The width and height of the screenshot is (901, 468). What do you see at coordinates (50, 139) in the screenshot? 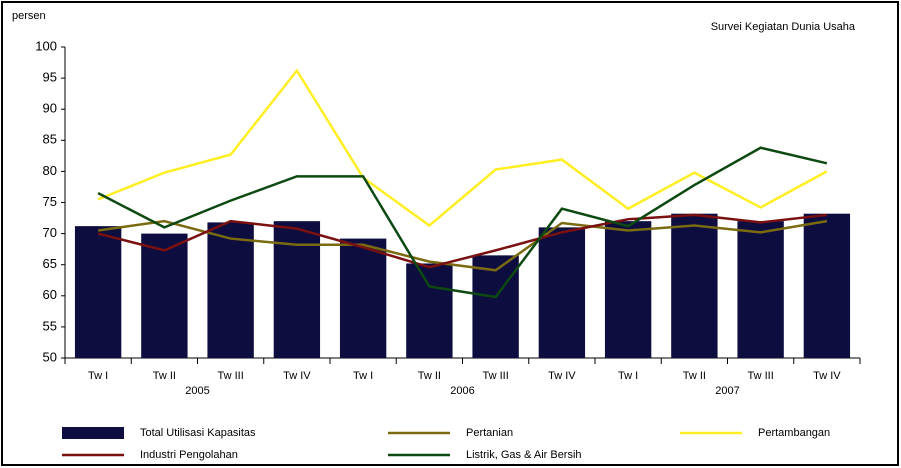
I see `y-tick-label: 85` at bounding box center [50, 139].